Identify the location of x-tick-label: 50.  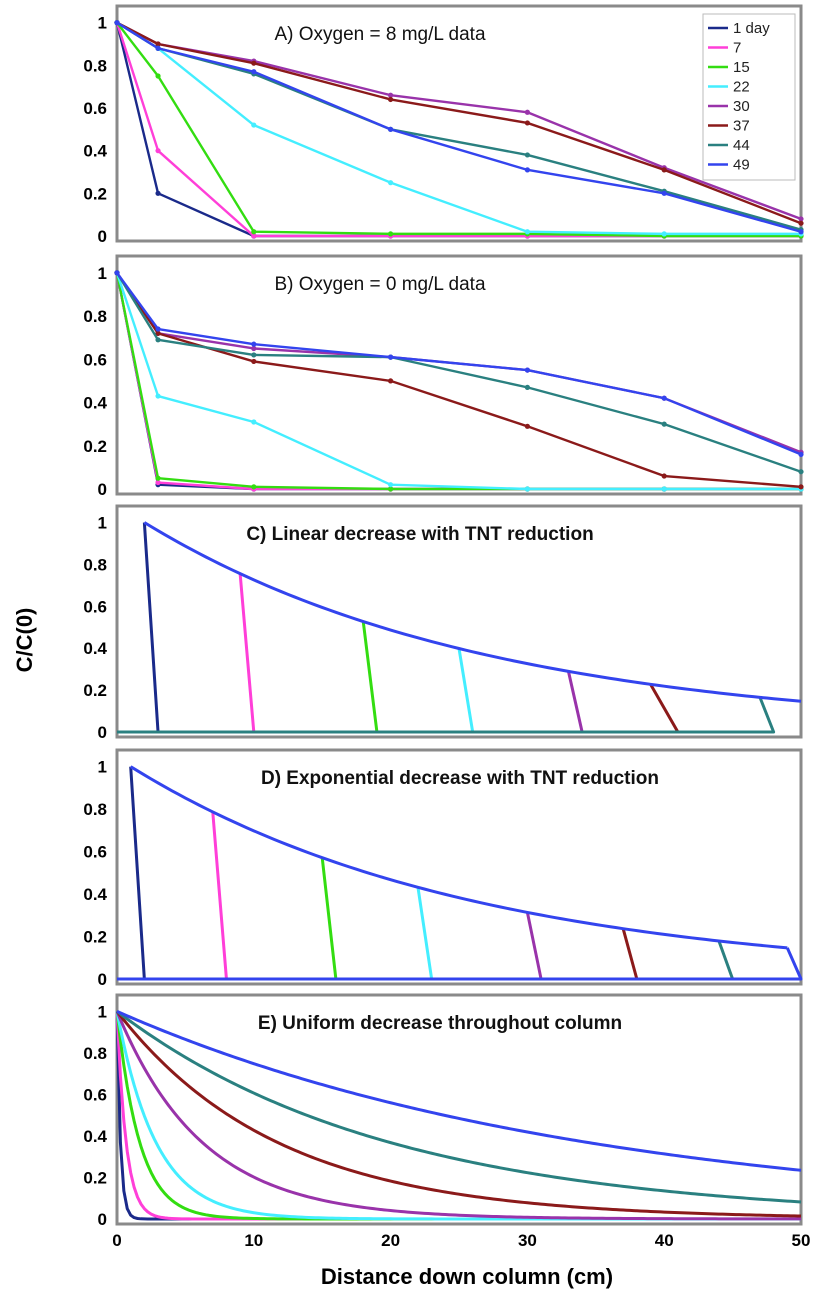
(801, 1240).